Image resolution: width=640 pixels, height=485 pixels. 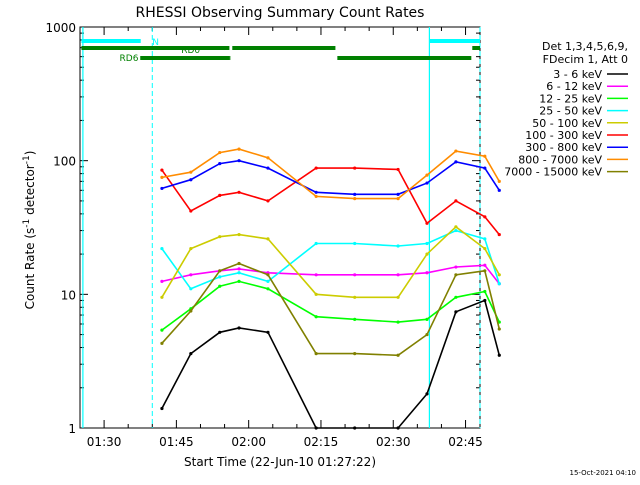 What do you see at coordinates (577, 74) in the screenshot?
I see `legend-label: 3 - 6 keV` at bounding box center [577, 74].